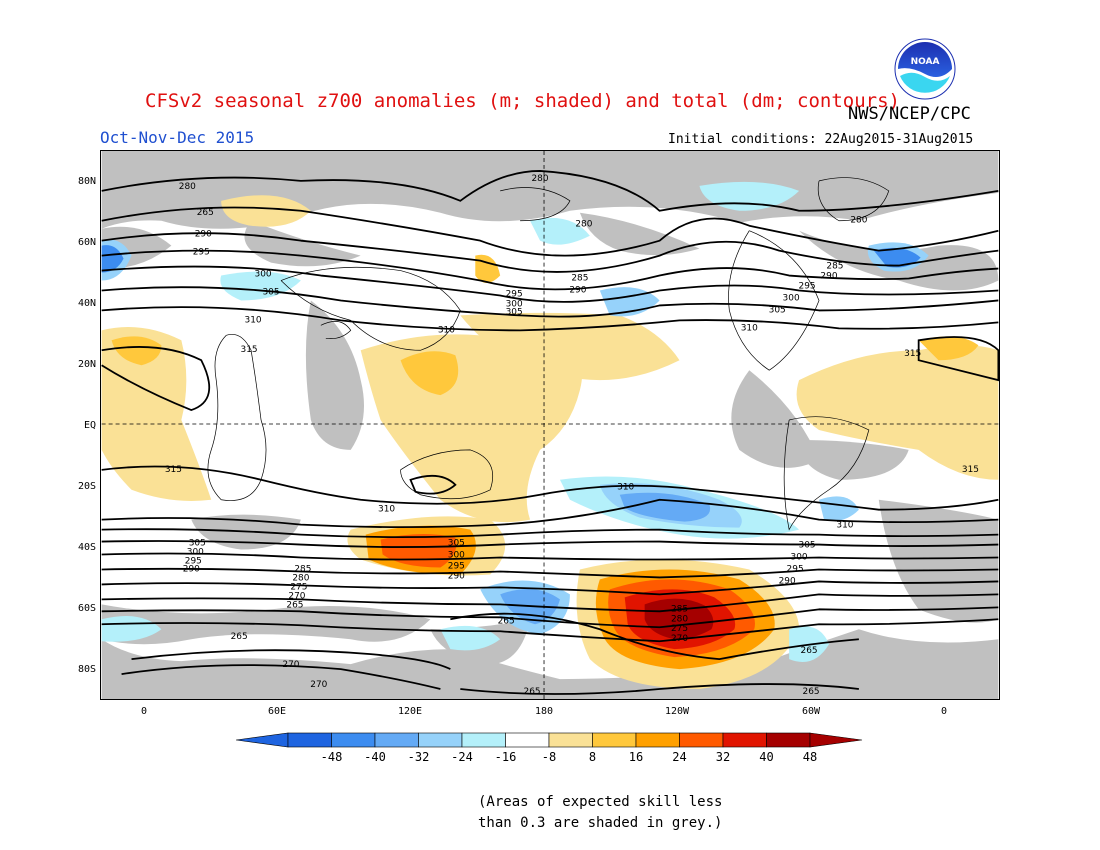 Image resolution: width=1100 pixels, height=850 pixels. Describe the element at coordinates (677, 711) in the screenshot. I see `lon-label: 120W` at that location.